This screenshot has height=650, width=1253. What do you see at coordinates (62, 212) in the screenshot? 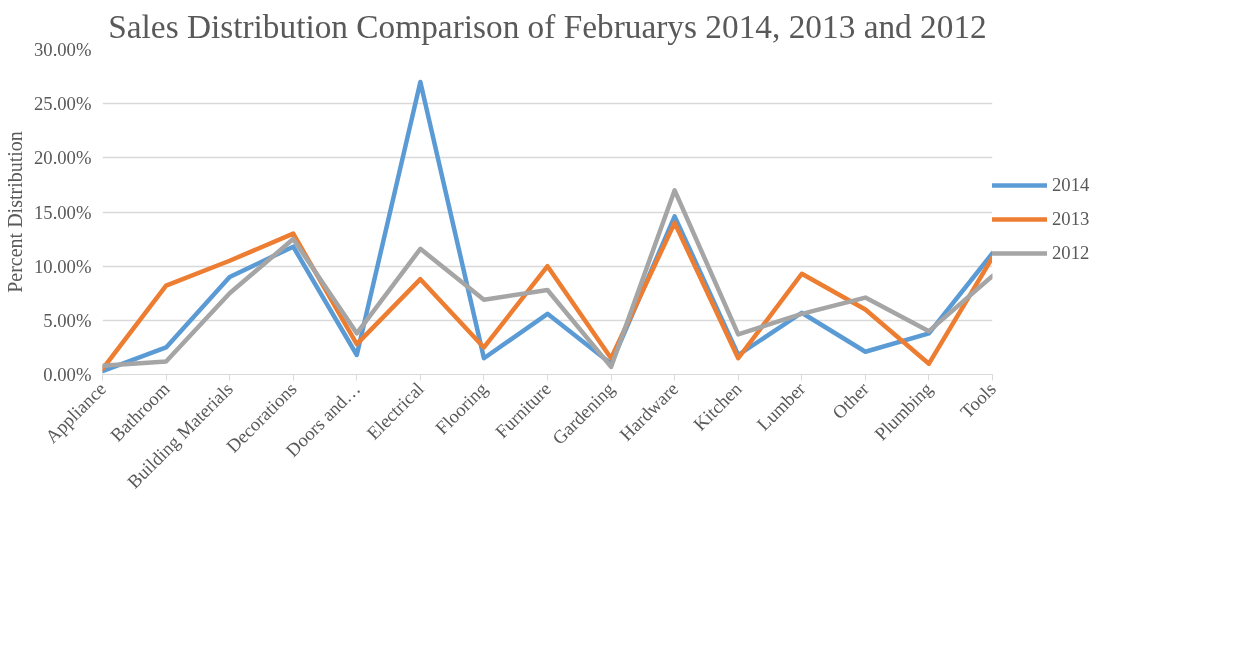
I see `y-tick-label: 15.00%` at bounding box center [62, 212].